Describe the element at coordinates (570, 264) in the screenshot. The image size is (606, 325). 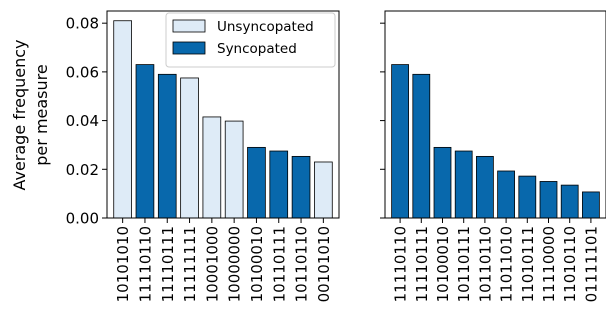
I see `x-tick-label: 11010110` at that location.